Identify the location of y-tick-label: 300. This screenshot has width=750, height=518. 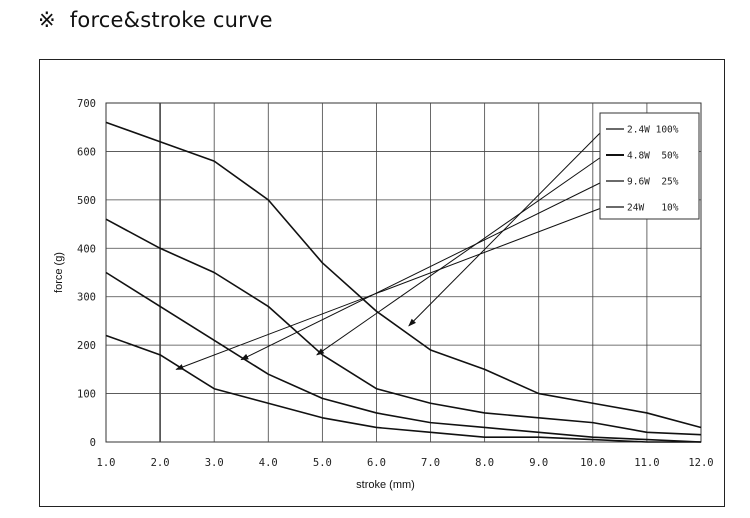
(86, 298).